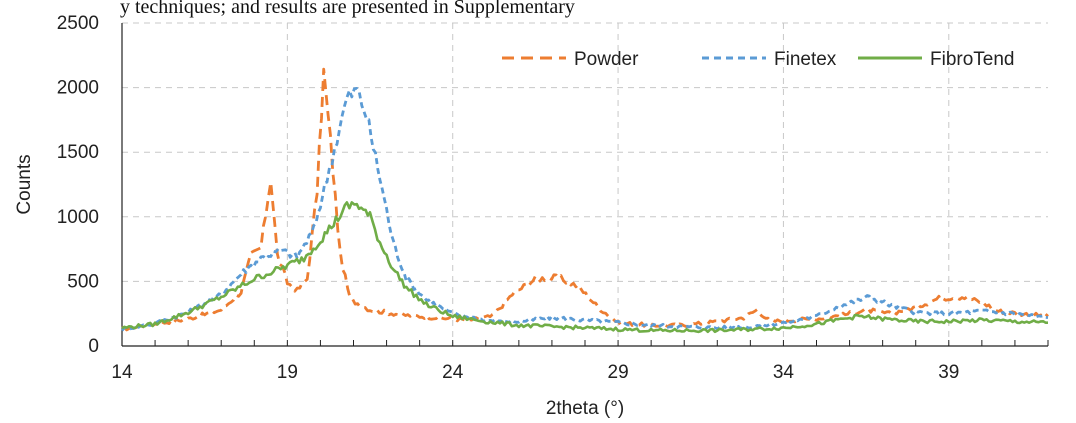  I want to click on x-tick-label: 24, so click(453, 372).